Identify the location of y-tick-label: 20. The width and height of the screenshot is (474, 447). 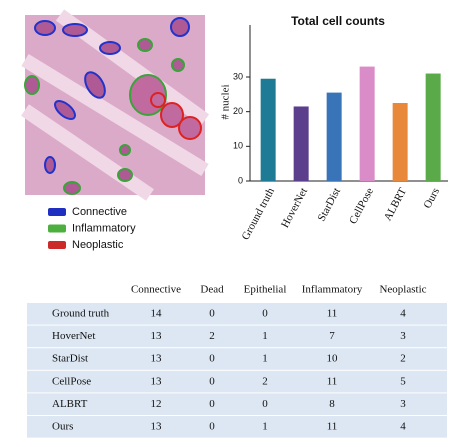
(238, 111).